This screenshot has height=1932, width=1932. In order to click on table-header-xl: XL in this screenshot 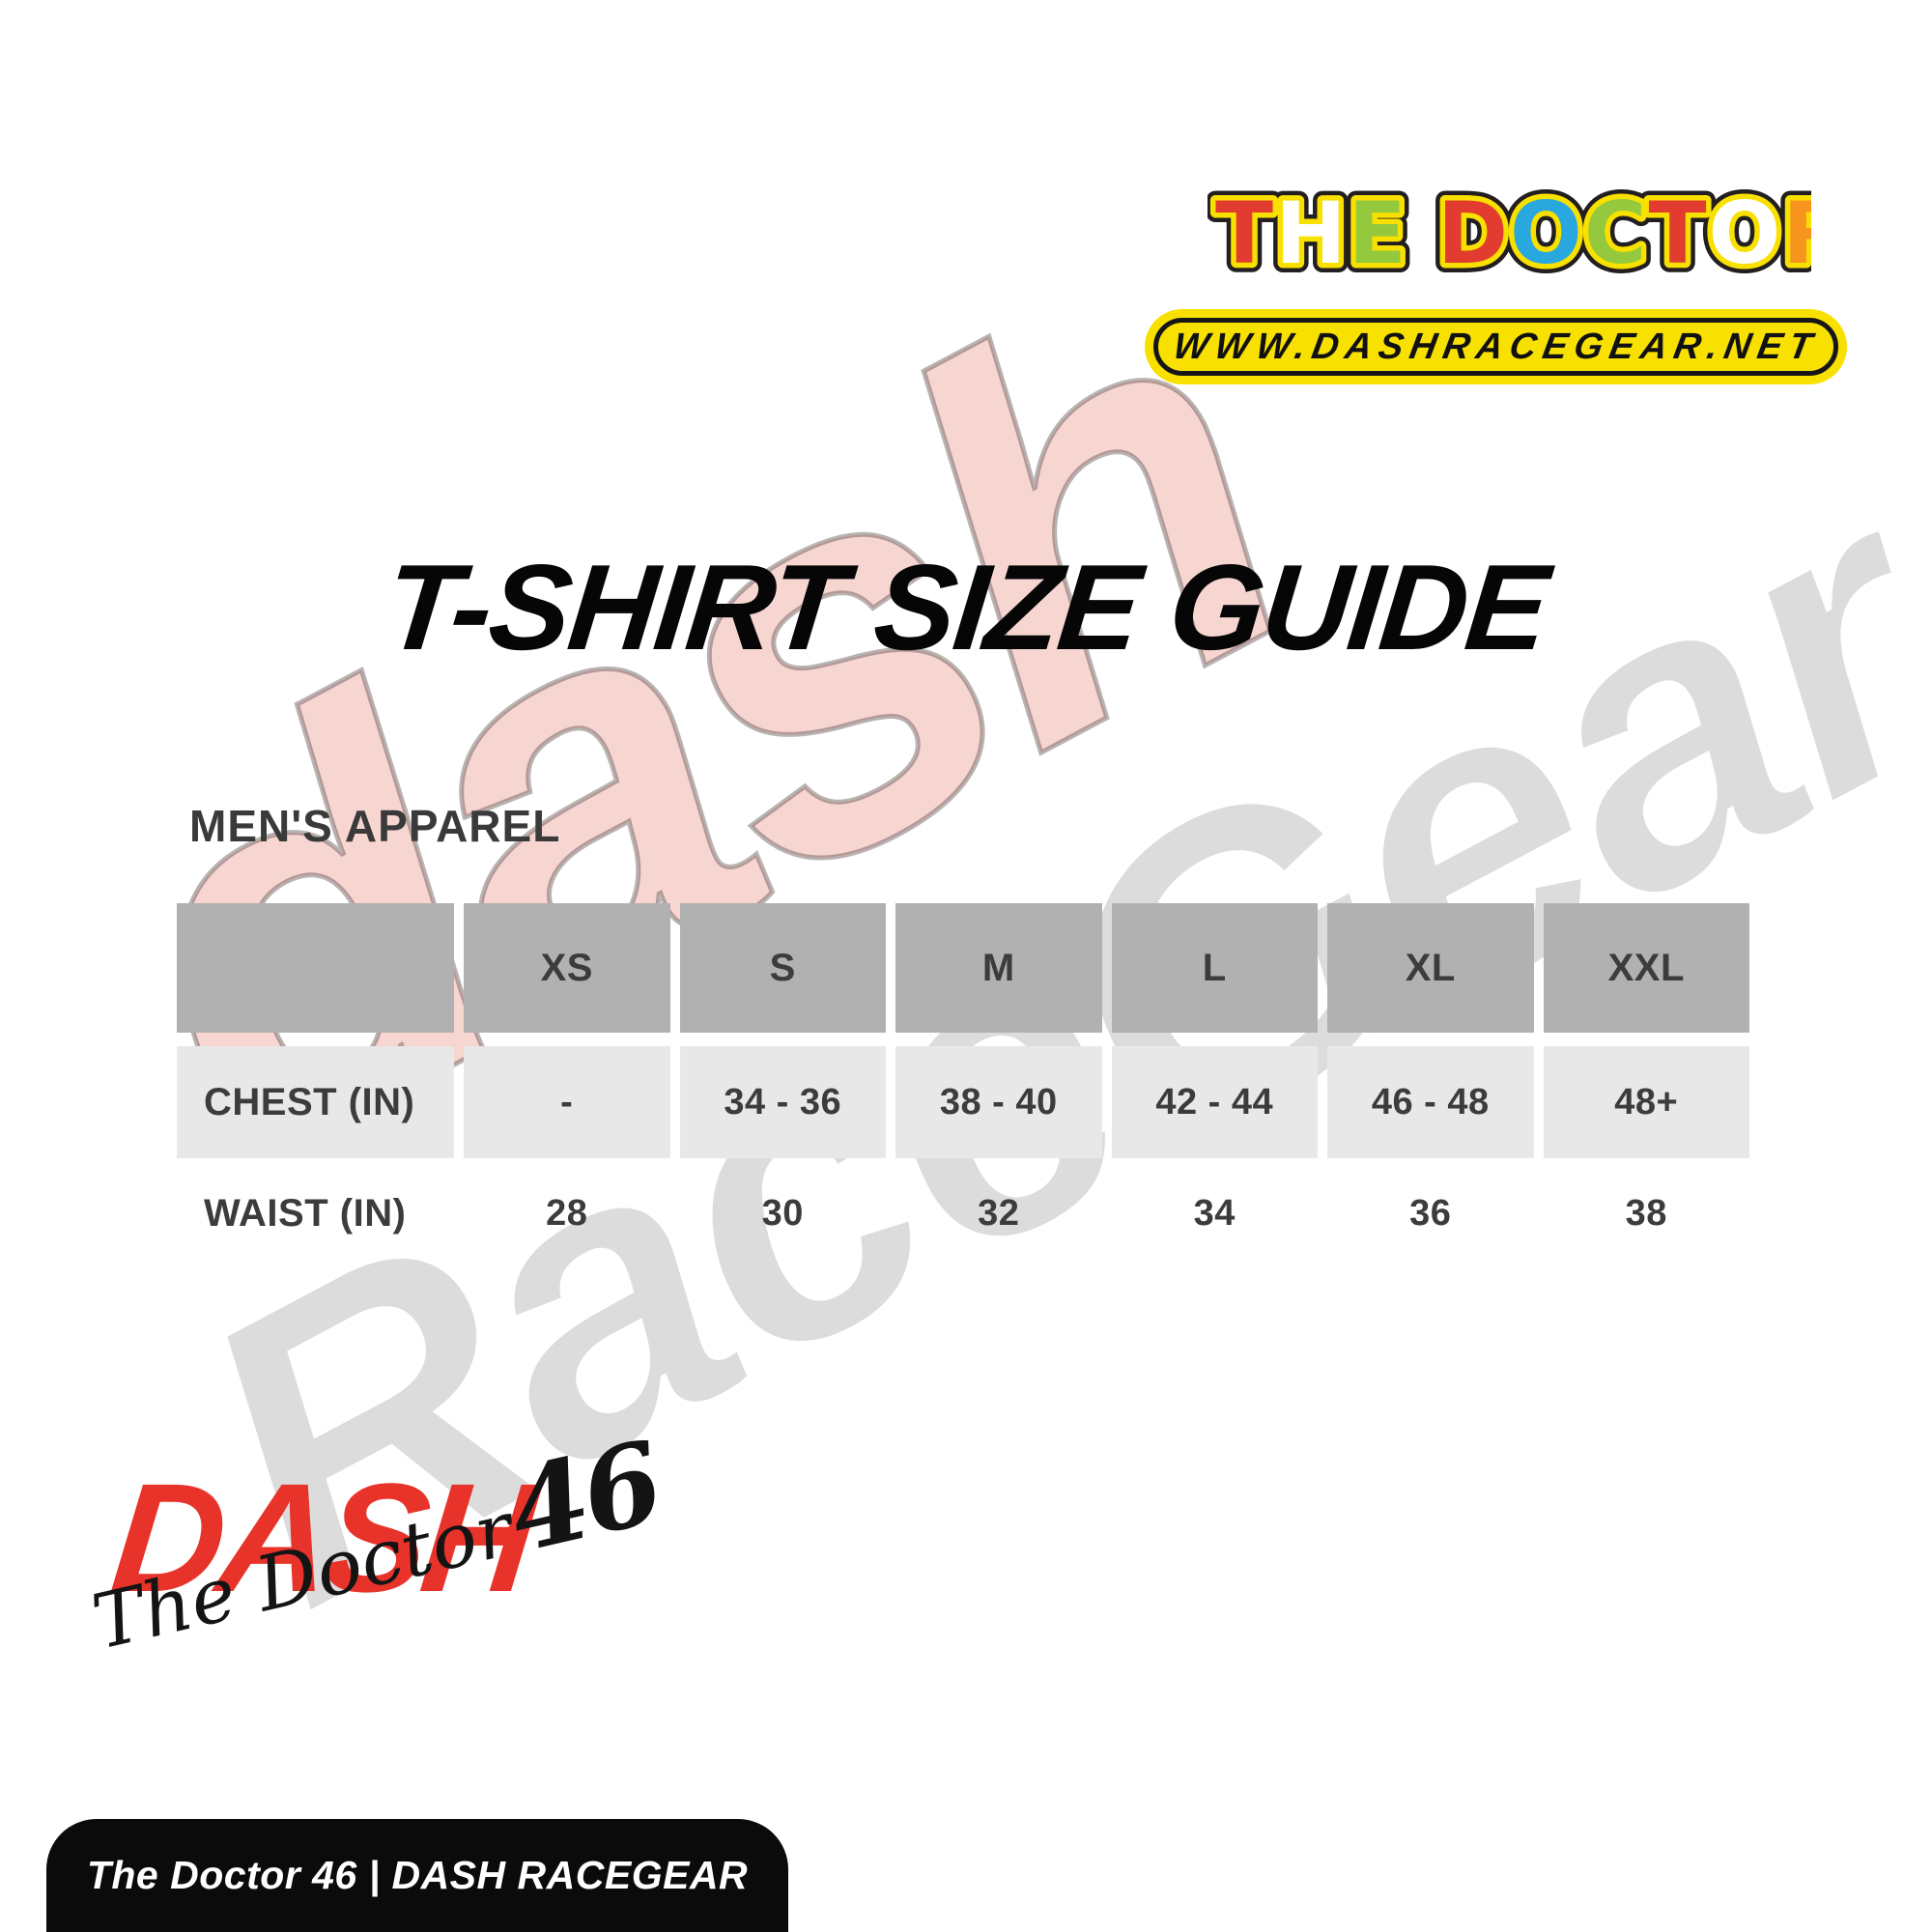, I will do `click(1430, 968)`.